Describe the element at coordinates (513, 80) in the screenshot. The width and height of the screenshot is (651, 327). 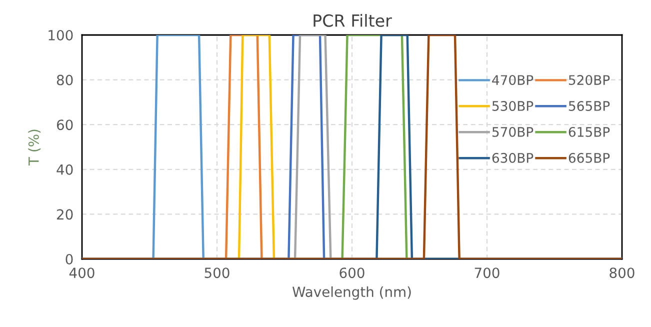
I see `legend-label: 470BP` at that location.